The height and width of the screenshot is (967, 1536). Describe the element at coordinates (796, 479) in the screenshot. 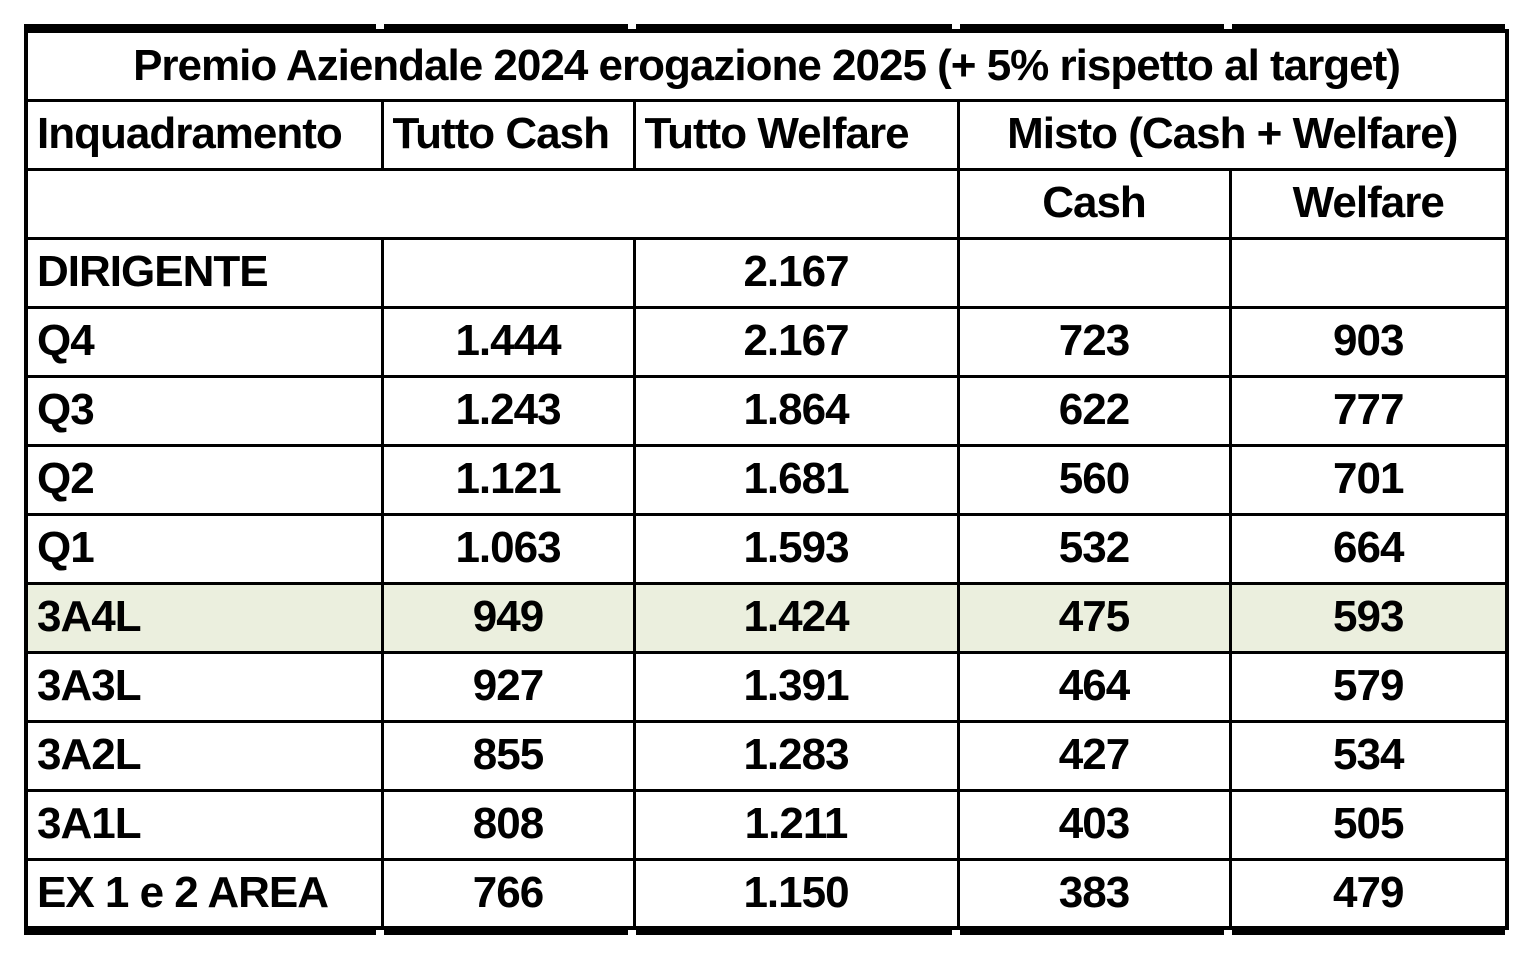

I see `cell-tutto-welfare: 1.681` at that location.